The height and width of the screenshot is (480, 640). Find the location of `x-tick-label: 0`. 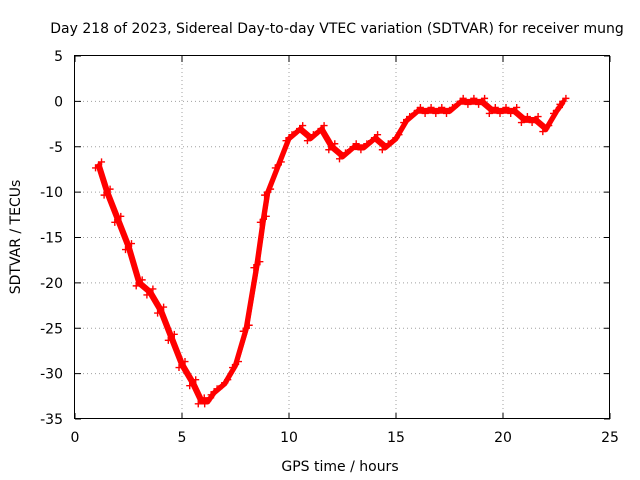

x-tick-label: 0 is located at coordinates (75, 438).